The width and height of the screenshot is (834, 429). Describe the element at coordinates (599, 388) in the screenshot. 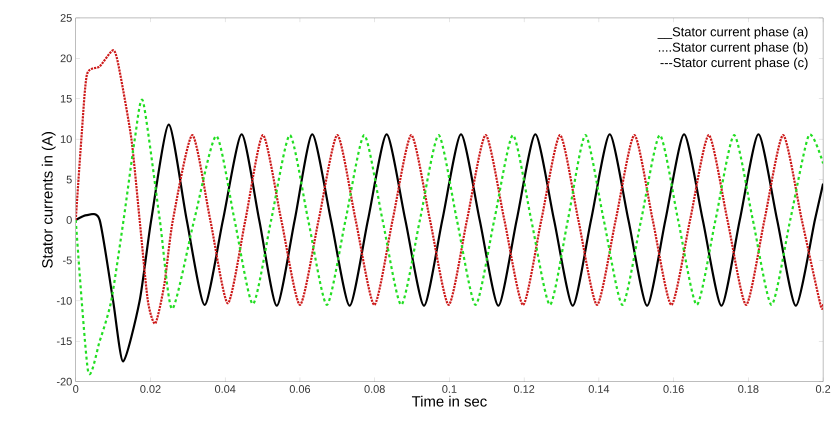

I see `x-tick-label: 0.14` at that location.